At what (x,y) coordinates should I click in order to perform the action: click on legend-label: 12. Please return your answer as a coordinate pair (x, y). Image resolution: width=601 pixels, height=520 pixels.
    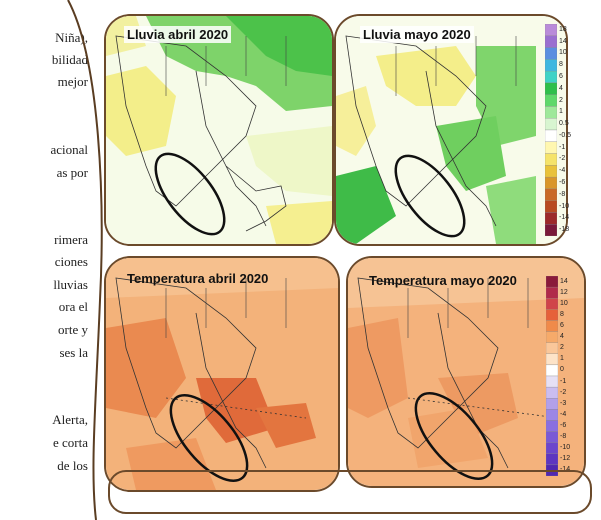
    Looking at the image, I should click on (564, 292).